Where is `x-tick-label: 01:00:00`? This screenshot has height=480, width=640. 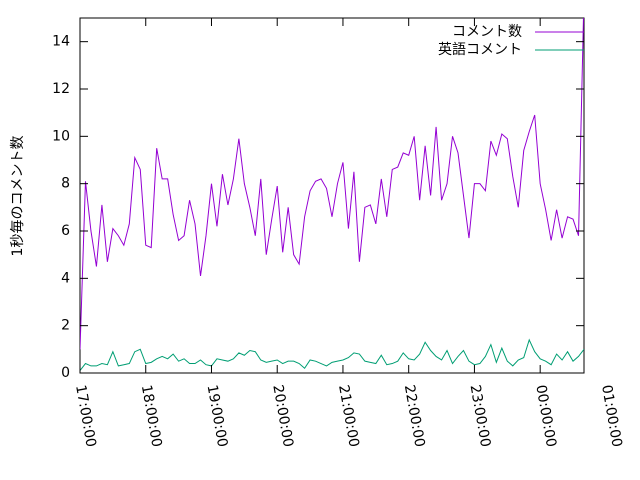
x-tick-label: 01:00:00 is located at coordinates (611, 416).